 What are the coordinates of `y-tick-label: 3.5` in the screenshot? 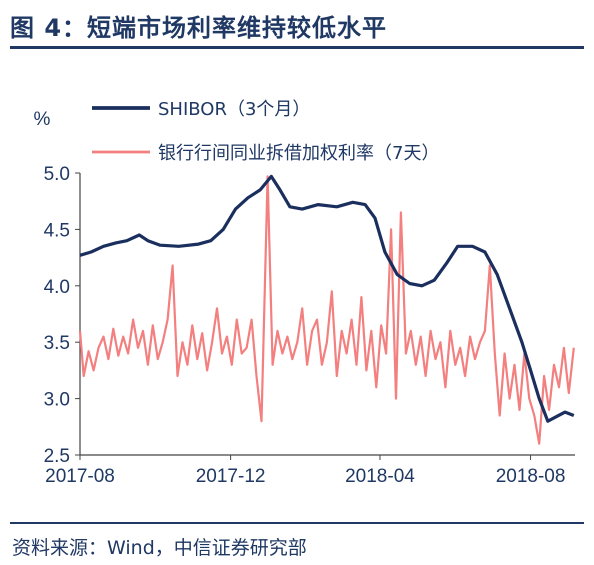 It's located at (57, 343).